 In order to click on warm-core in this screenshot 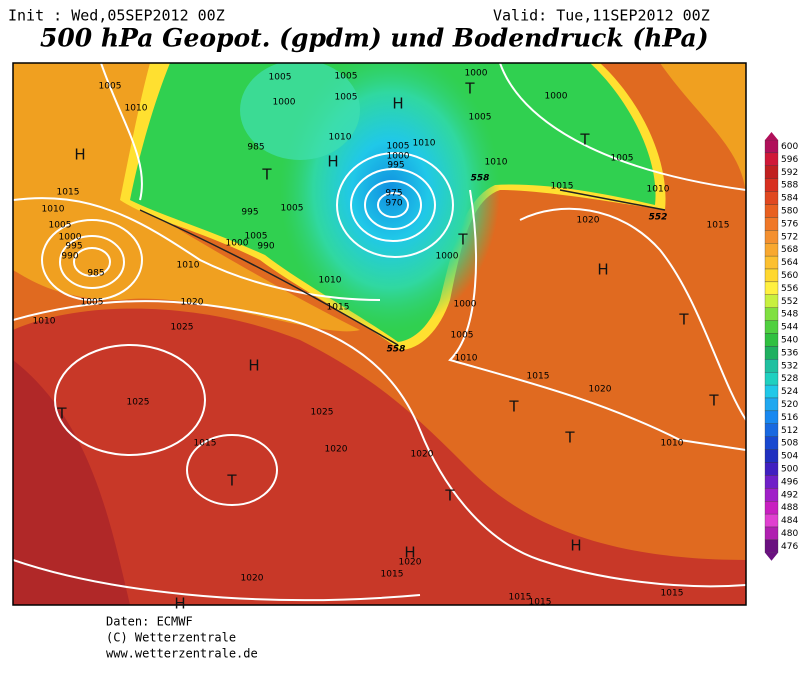, I will do `click(71, 482)`.